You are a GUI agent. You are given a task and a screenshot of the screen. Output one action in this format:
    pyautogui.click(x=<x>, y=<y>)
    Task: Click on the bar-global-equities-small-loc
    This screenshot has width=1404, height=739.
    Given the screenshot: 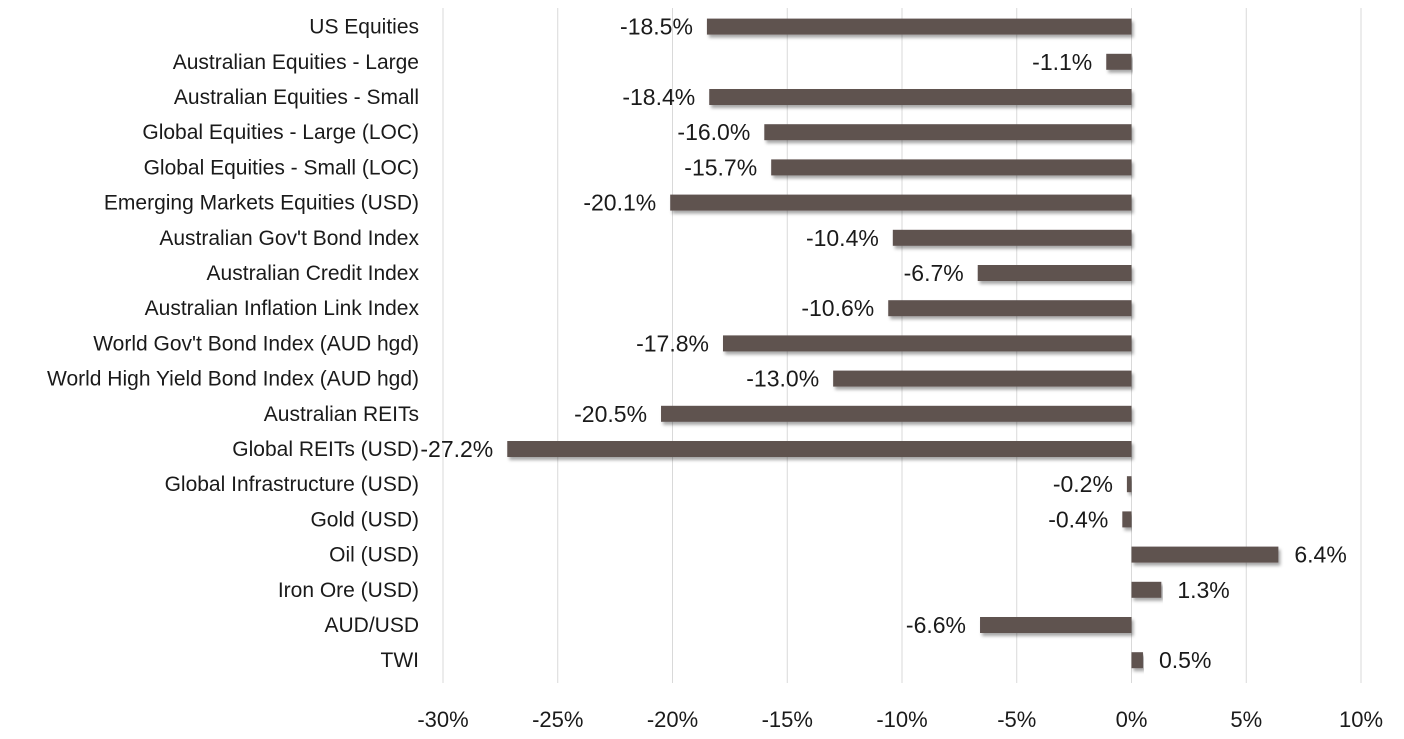 What is the action you would take?
    pyautogui.click(x=951, y=167)
    